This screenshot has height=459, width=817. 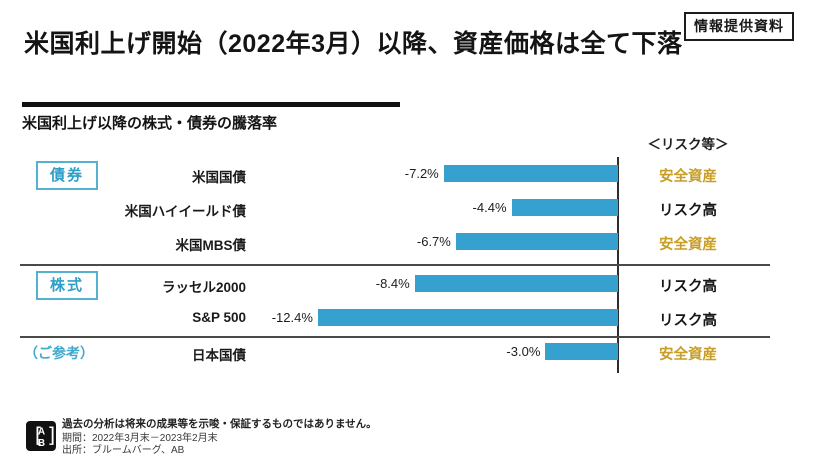 What do you see at coordinates (421, 173) in the screenshot?
I see `bar-value-label: -7.2%` at bounding box center [421, 173].